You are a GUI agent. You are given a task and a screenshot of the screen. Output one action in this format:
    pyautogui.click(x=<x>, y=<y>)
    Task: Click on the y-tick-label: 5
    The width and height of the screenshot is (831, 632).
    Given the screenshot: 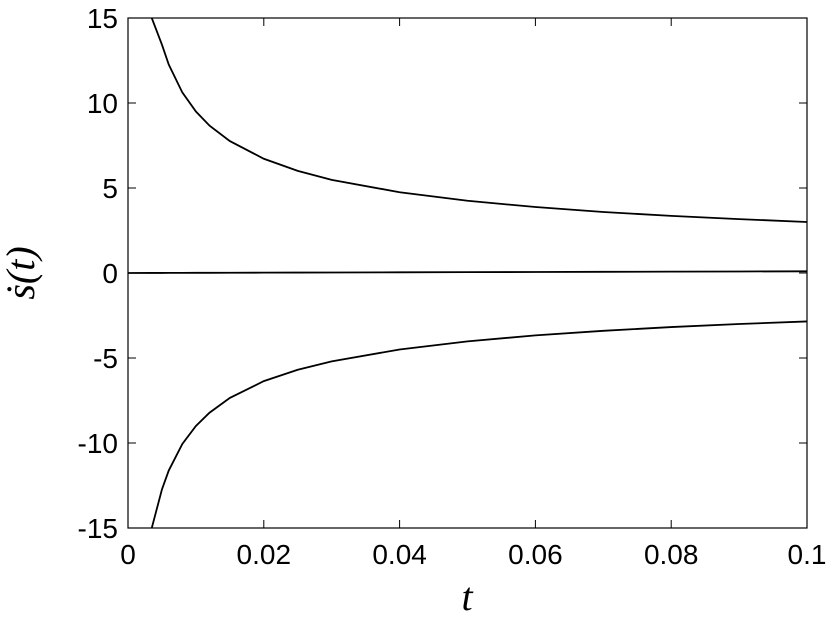 What is the action you would take?
    pyautogui.click(x=110, y=188)
    